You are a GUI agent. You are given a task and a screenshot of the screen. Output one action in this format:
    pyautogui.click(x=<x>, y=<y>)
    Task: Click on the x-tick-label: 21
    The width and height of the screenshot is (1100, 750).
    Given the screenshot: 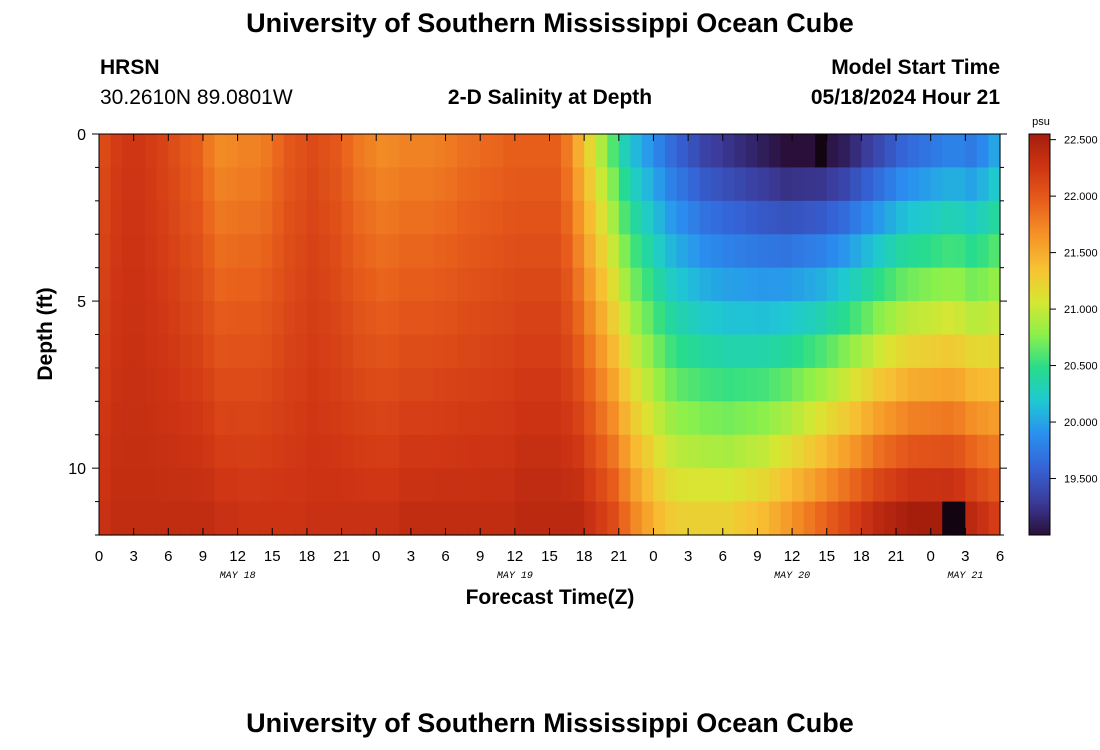 What is the action you would take?
    pyautogui.click(x=896, y=556)
    